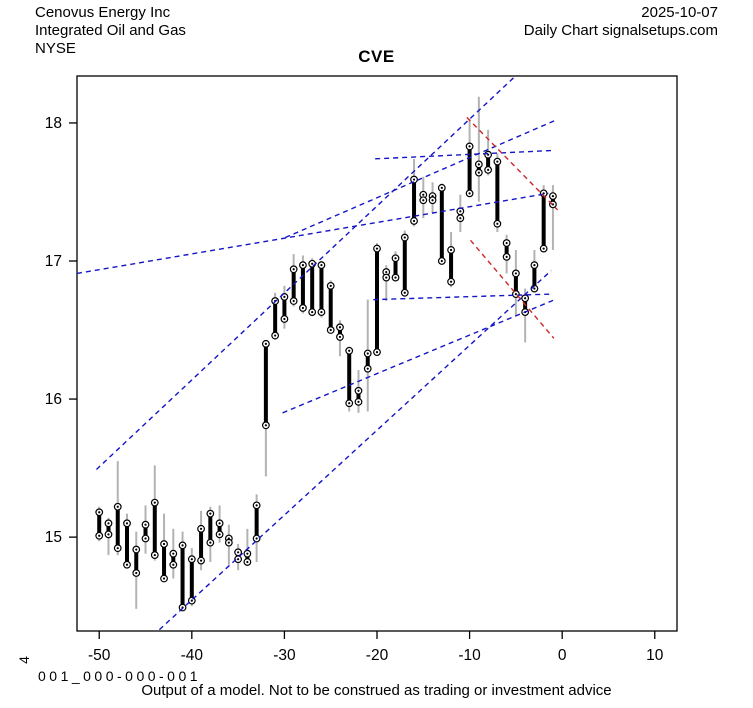 This screenshot has width=753, height=708. Describe the element at coordinates (53, 399) in the screenshot. I see `y-tick-label: 16` at that location.